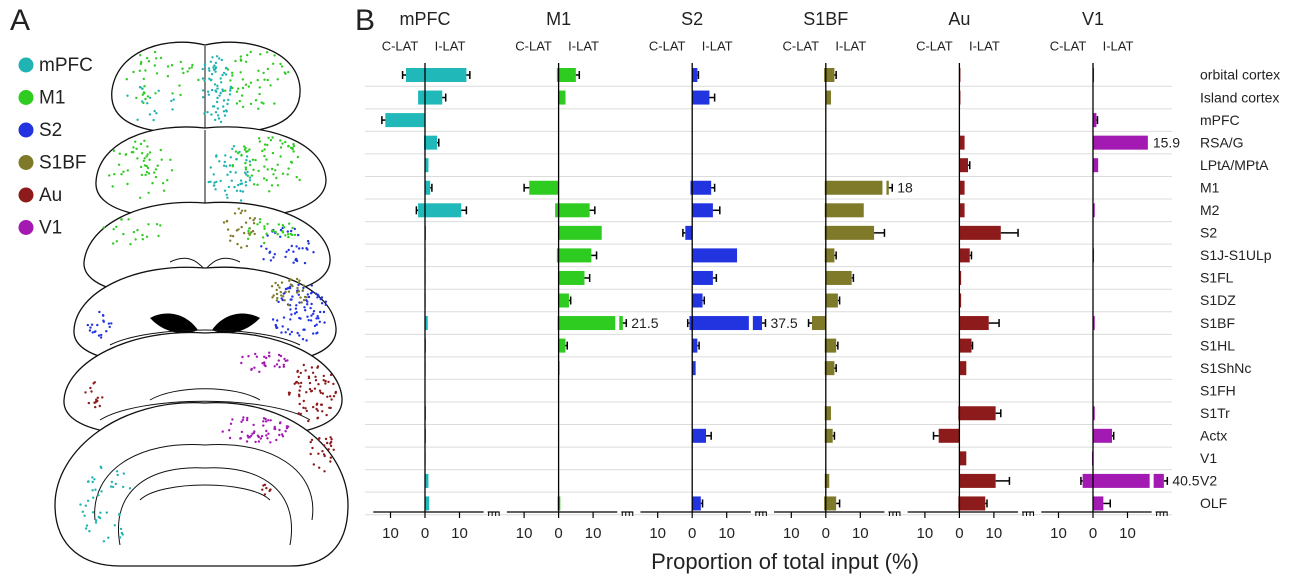 The width and height of the screenshot is (1303, 576). What do you see at coordinates (52, 98) in the screenshot?
I see `legend-label: M1` at bounding box center [52, 98].